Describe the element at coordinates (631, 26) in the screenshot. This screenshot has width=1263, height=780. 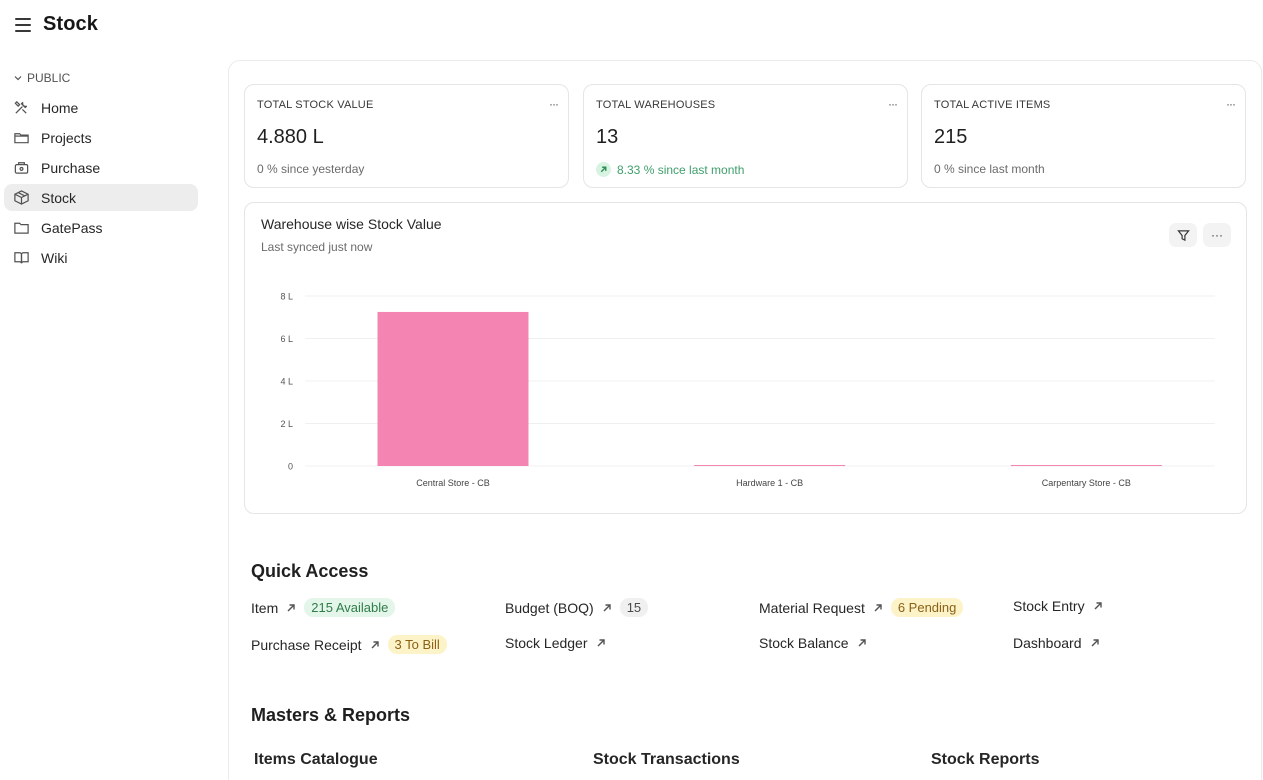
I see `top-bar: Stock` at that location.